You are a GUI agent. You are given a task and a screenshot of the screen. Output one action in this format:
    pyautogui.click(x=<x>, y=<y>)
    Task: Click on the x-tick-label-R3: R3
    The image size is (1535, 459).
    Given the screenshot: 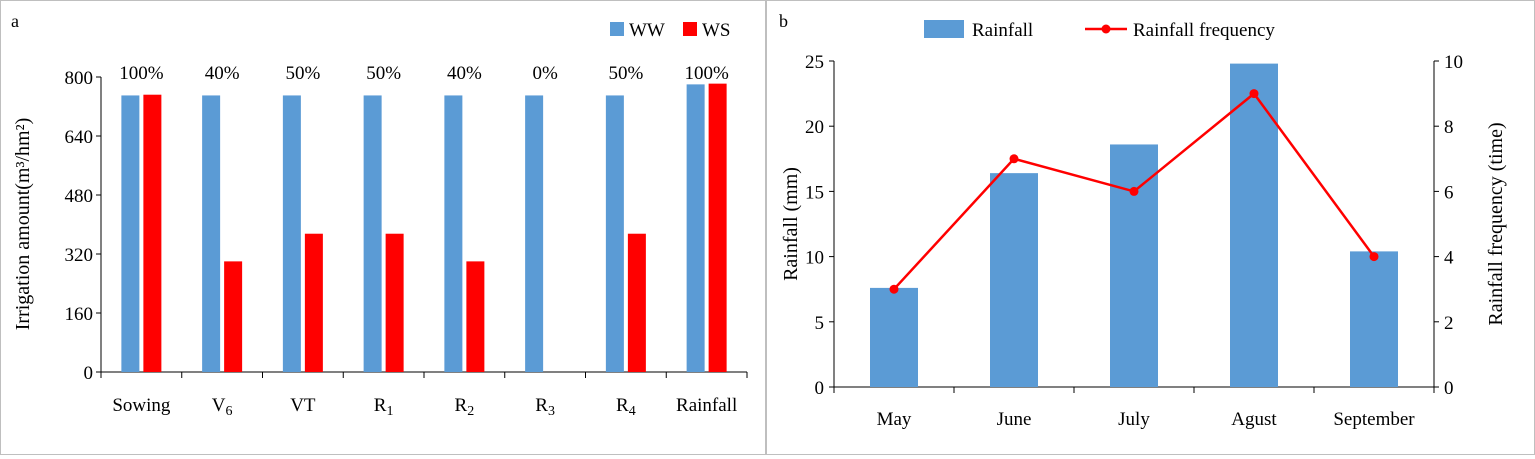 What is the action you would take?
    pyautogui.click(x=545, y=407)
    